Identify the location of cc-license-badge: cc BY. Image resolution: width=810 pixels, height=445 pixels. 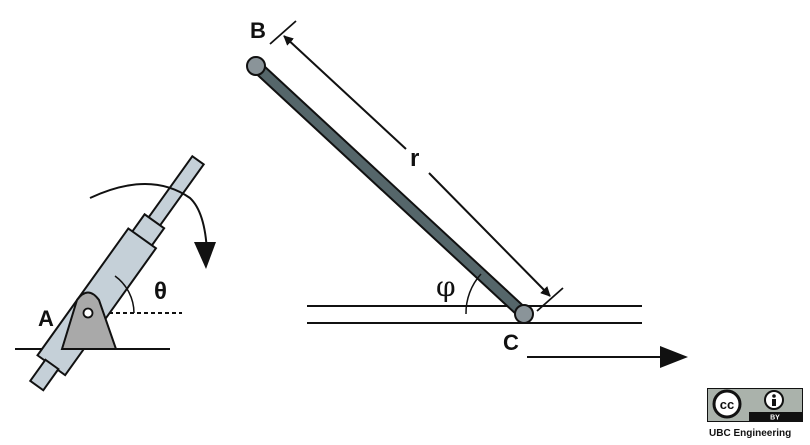
(755, 405).